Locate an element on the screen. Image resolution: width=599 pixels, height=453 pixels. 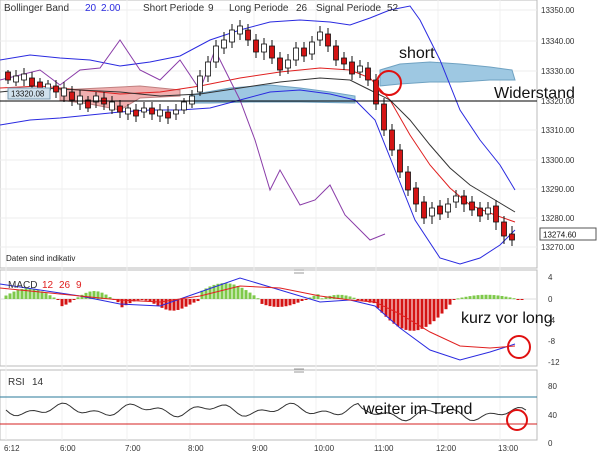
annotation-kurz-vor-long: kurz vor long is located at coordinates (507, 318).